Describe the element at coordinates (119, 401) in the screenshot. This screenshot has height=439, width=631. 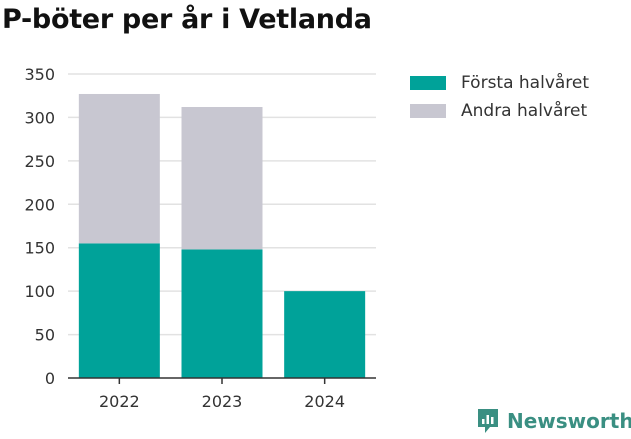
I see `x-tick-label: 2022` at that location.